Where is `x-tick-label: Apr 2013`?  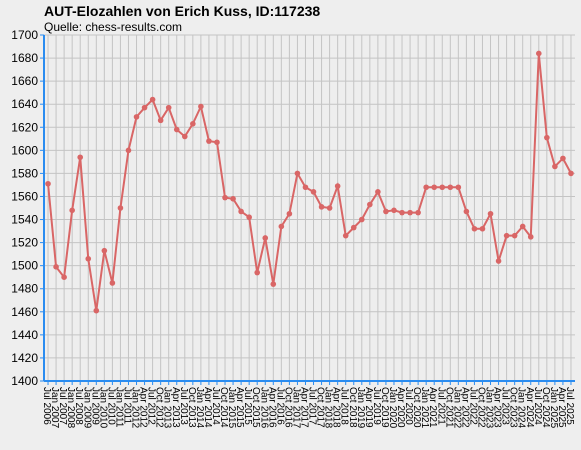
x-tick-label: Apr 2013 is located at coordinates (175, 407).